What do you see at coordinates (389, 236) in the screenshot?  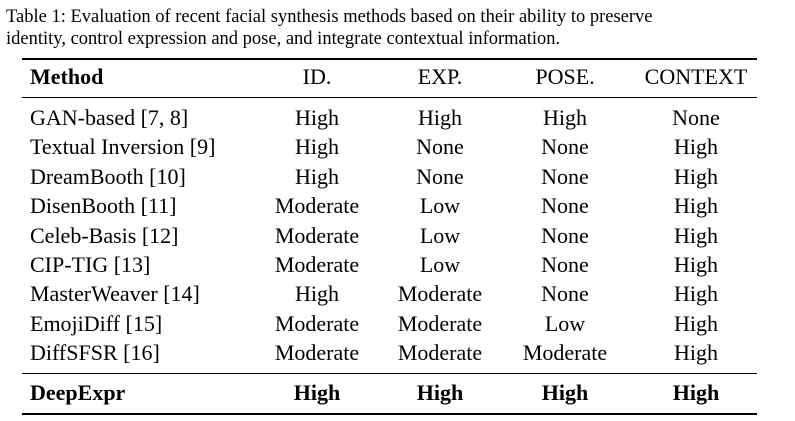 I see `table-row: Celeb-Basis [12] Moderate Low None High` at bounding box center [389, 236].